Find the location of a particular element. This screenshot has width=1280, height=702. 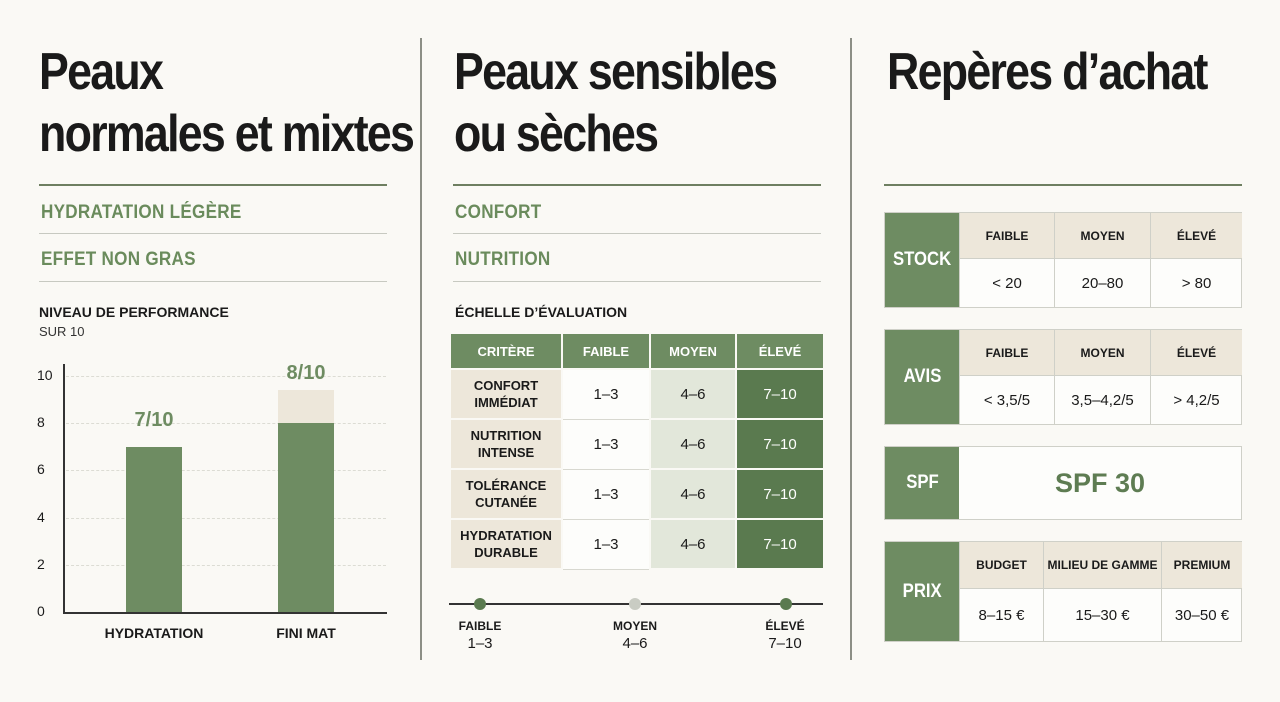

bar-fini-mat is located at coordinates (306, 517).